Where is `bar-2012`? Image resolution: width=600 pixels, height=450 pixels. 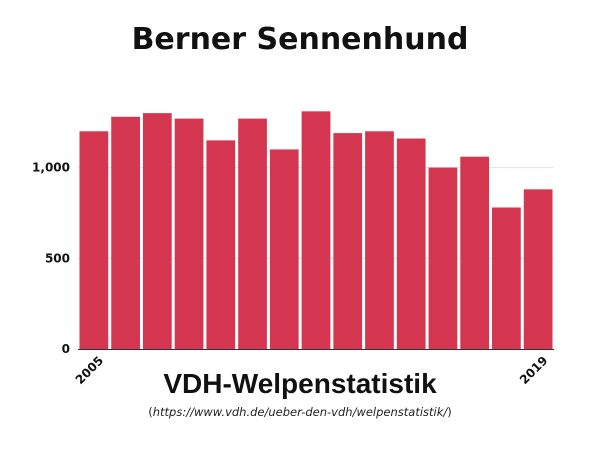 bar-2012 is located at coordinates (316, 230).